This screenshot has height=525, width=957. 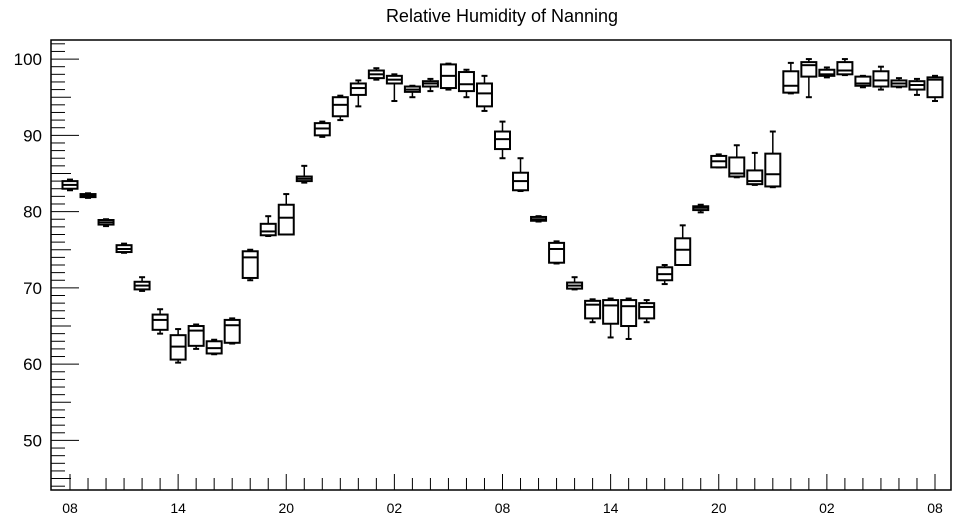 I want to click on y-tick-label: 100, so click(x=28, y=59).